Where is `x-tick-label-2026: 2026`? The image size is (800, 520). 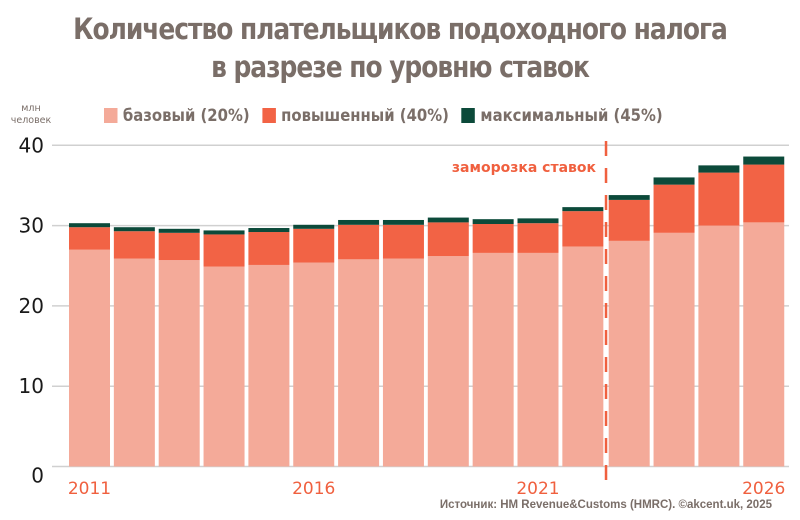 x-tick-label-2026: 2026 is located at coordinates (763, 489).